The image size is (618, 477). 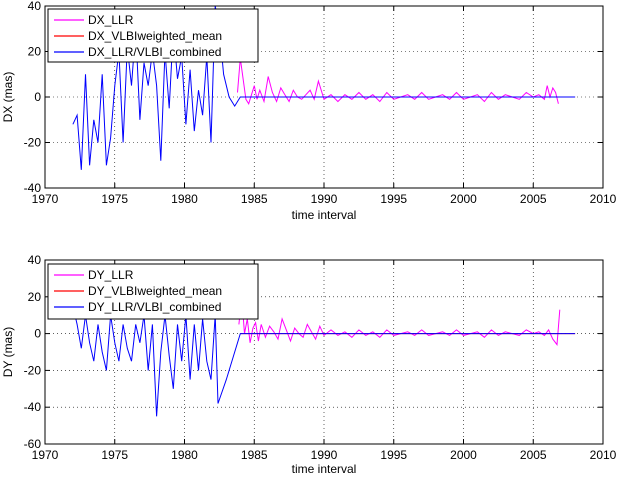 What do you see at coordinates (324, 455) in the screenshot?
I see `dy-xtick-label: 1990` at bounding box center [324, 455].